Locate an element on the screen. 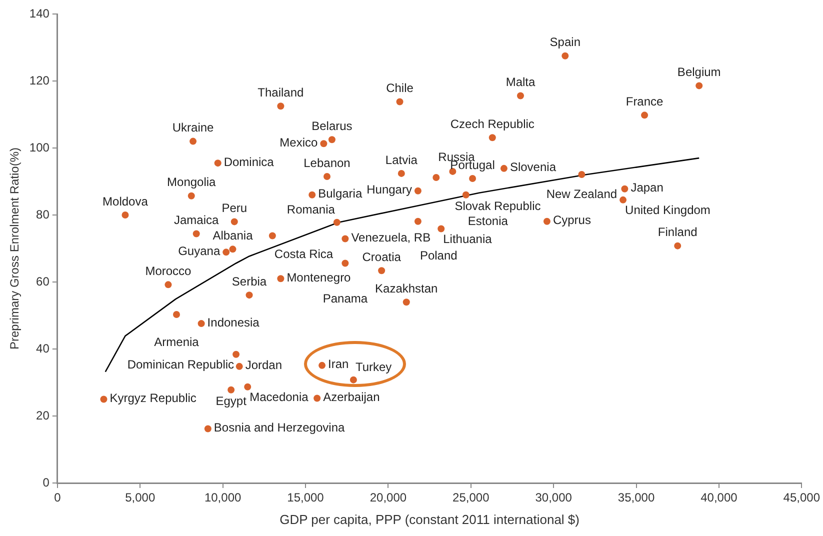  x-axis-title: GDP per capita, PPP (constant 2011 international $) is located at coordinates (430, 519).